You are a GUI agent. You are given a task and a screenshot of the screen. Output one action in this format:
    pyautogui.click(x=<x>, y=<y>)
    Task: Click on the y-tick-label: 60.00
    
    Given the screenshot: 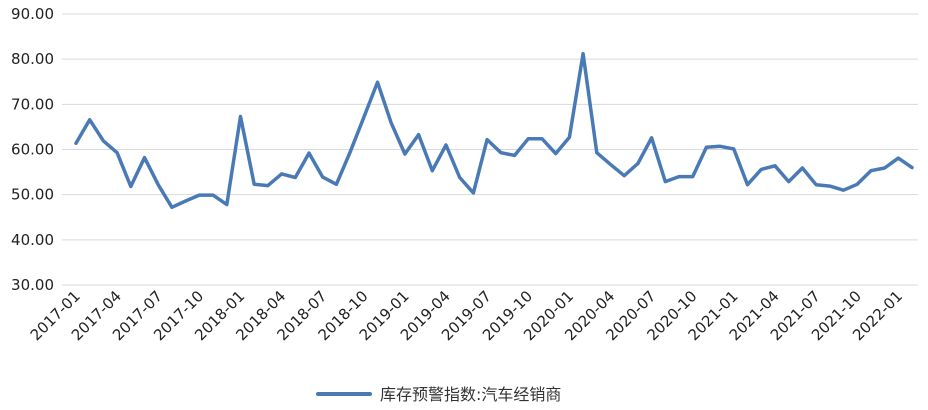 What is the action you would take?
    pyautogui.click(x=32, y=150)
    